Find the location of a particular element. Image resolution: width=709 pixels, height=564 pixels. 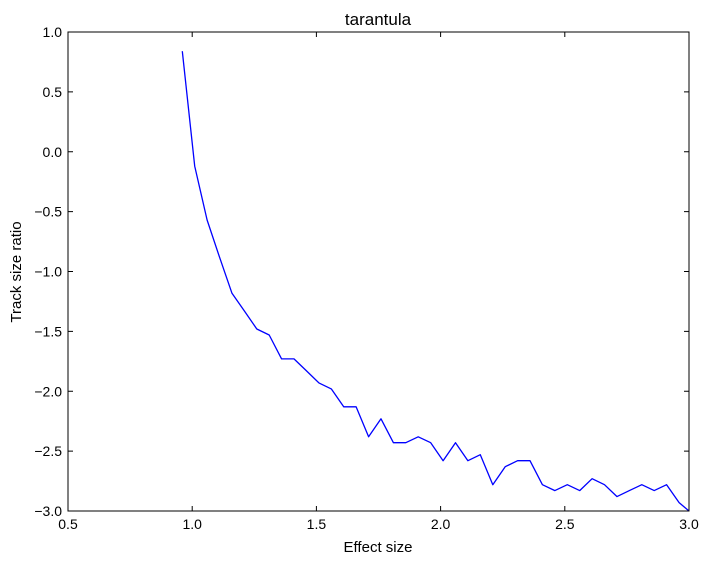

y-tick-label: −0.5 is located at coordinates (48, 212).